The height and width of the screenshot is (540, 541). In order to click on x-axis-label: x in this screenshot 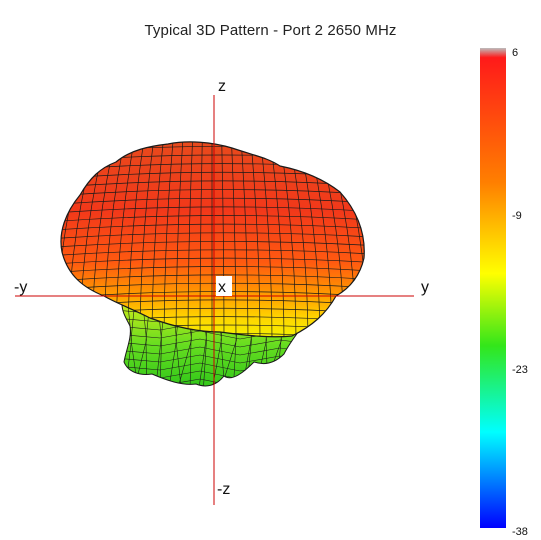, I will do `click(222, 287)`.